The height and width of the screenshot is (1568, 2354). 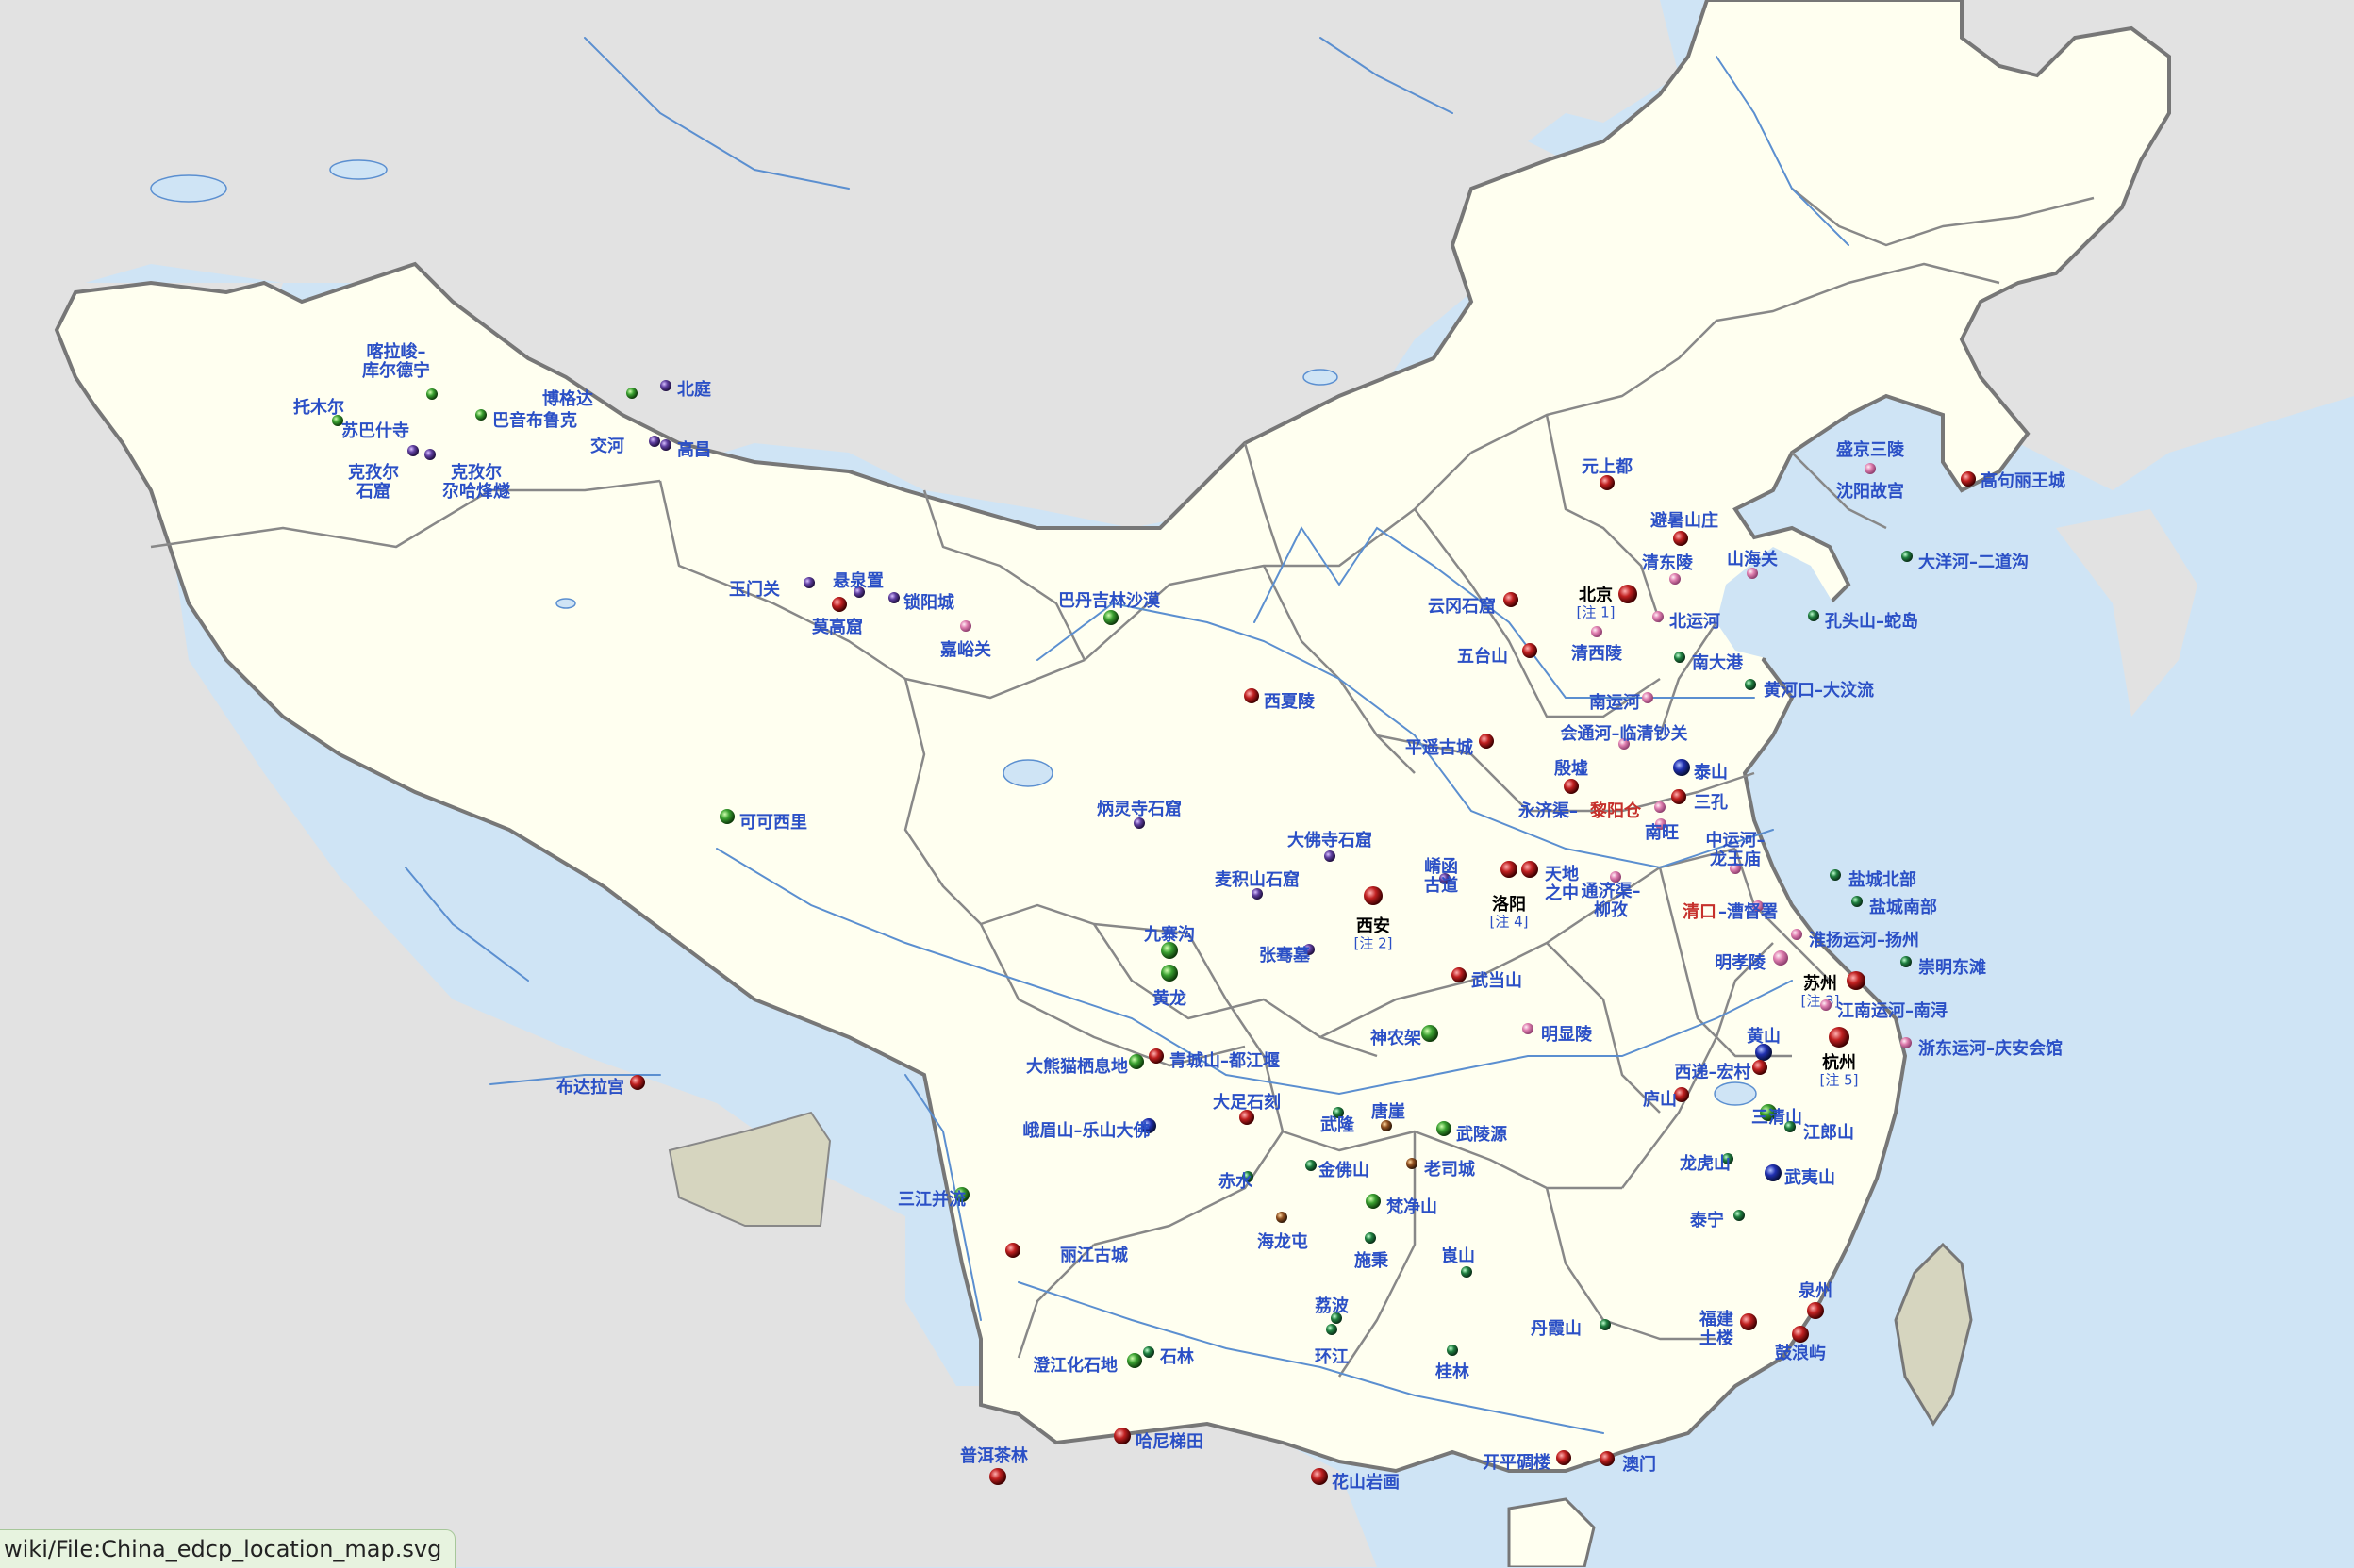 What do you see at coordinates (1839, 1058) in the screenshot?
I see `site-59: 杭州[注 5]` at bounding box center [1839, 1058].